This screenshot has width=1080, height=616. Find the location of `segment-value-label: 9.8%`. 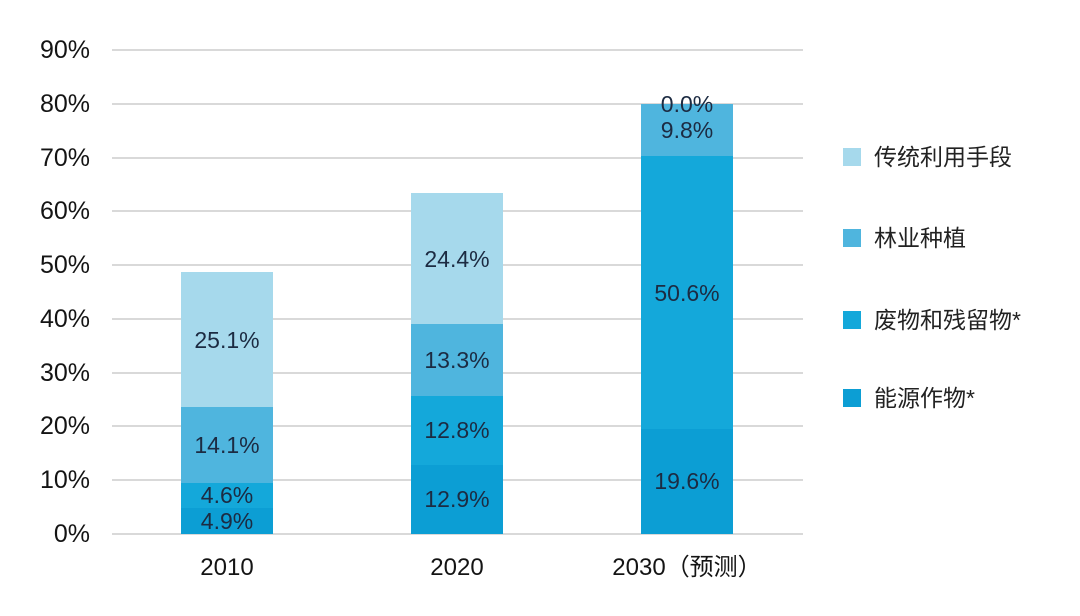

segment-value-label: 9.8% is located at coordinates (687, 130).